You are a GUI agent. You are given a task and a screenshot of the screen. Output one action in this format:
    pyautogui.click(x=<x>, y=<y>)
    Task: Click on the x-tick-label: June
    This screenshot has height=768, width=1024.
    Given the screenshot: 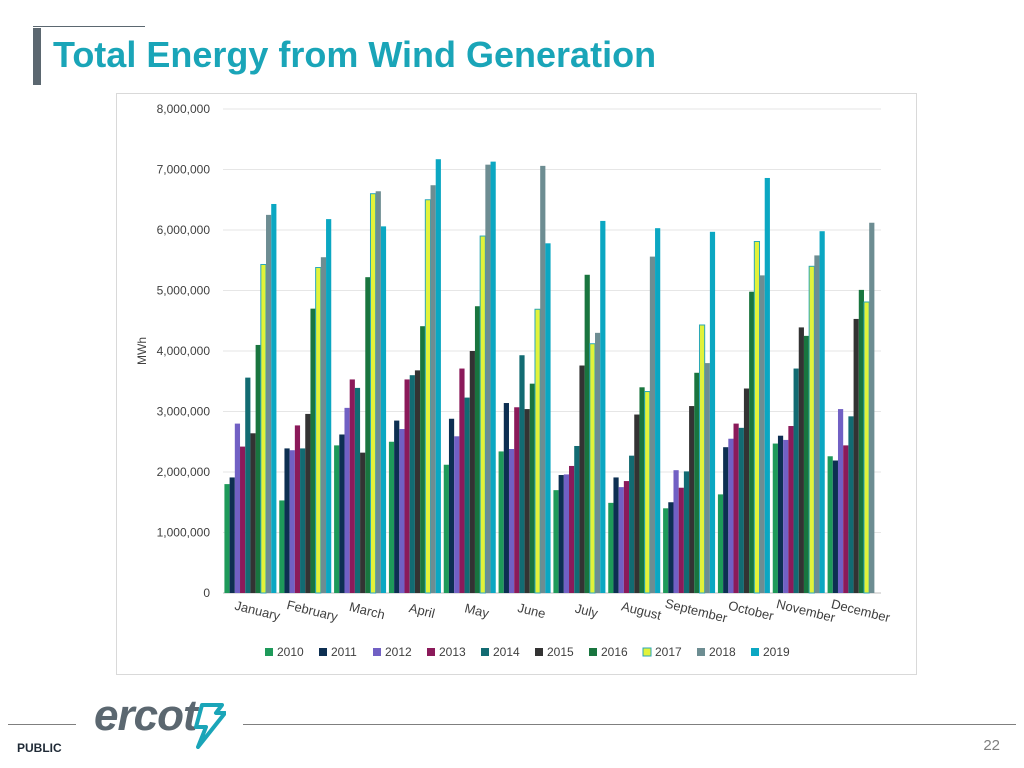 What is the action you would take?
    pyautogui.click(x=531, y=610)
    